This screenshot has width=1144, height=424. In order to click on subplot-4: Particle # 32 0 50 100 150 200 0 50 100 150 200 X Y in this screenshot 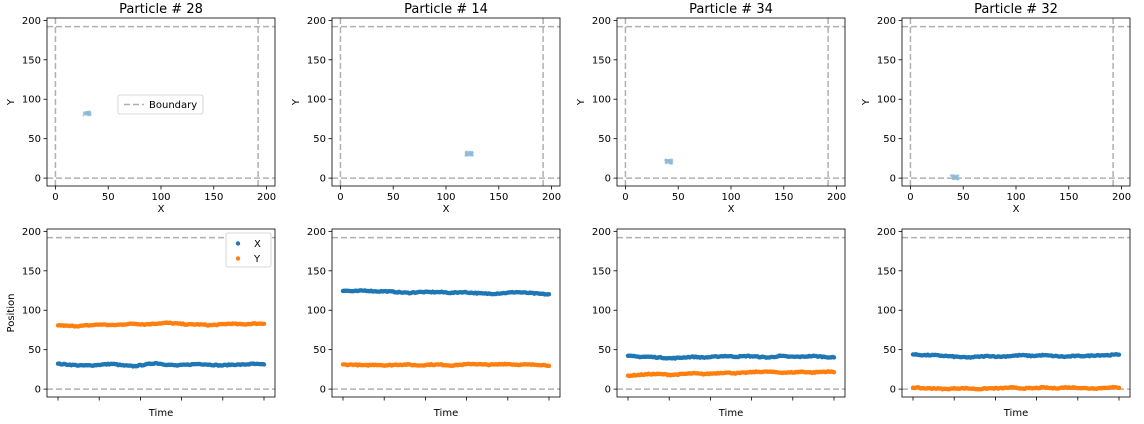, I will do `click(996, 108)`.